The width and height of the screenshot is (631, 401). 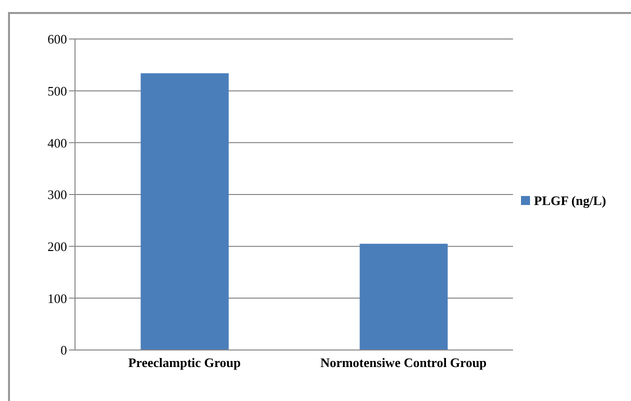 I want to click on x-tick-label: Preeclamptic Group, so click(x=184, y=362).